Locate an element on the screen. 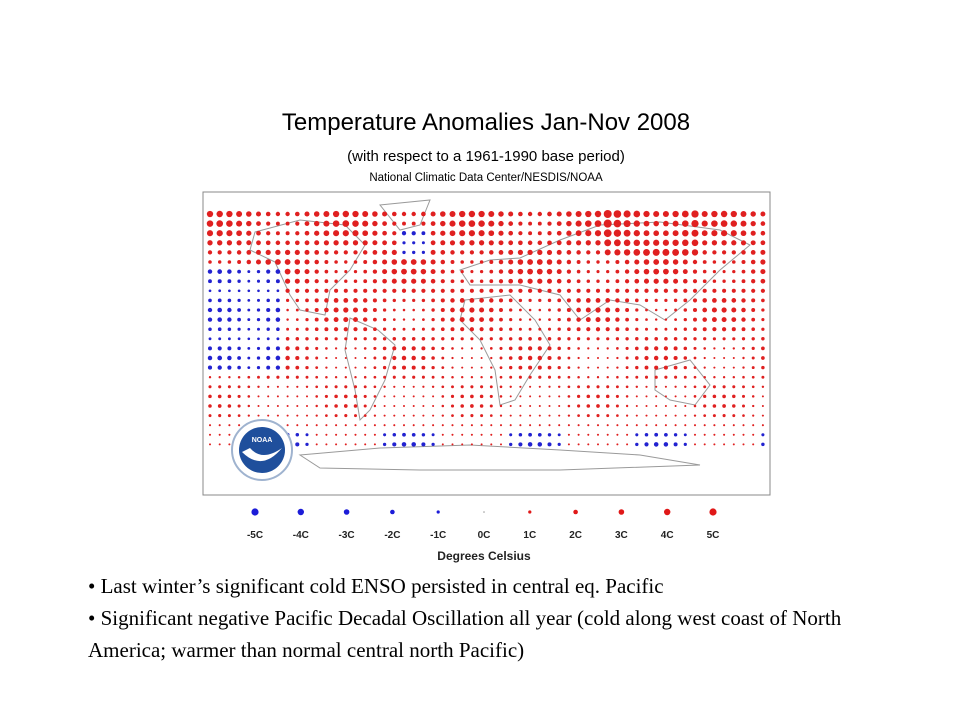  legend: -5C -4C -3C -2C -1C 0C 1C 2C 3C 4C 5C is located at coordinates (483, 524).